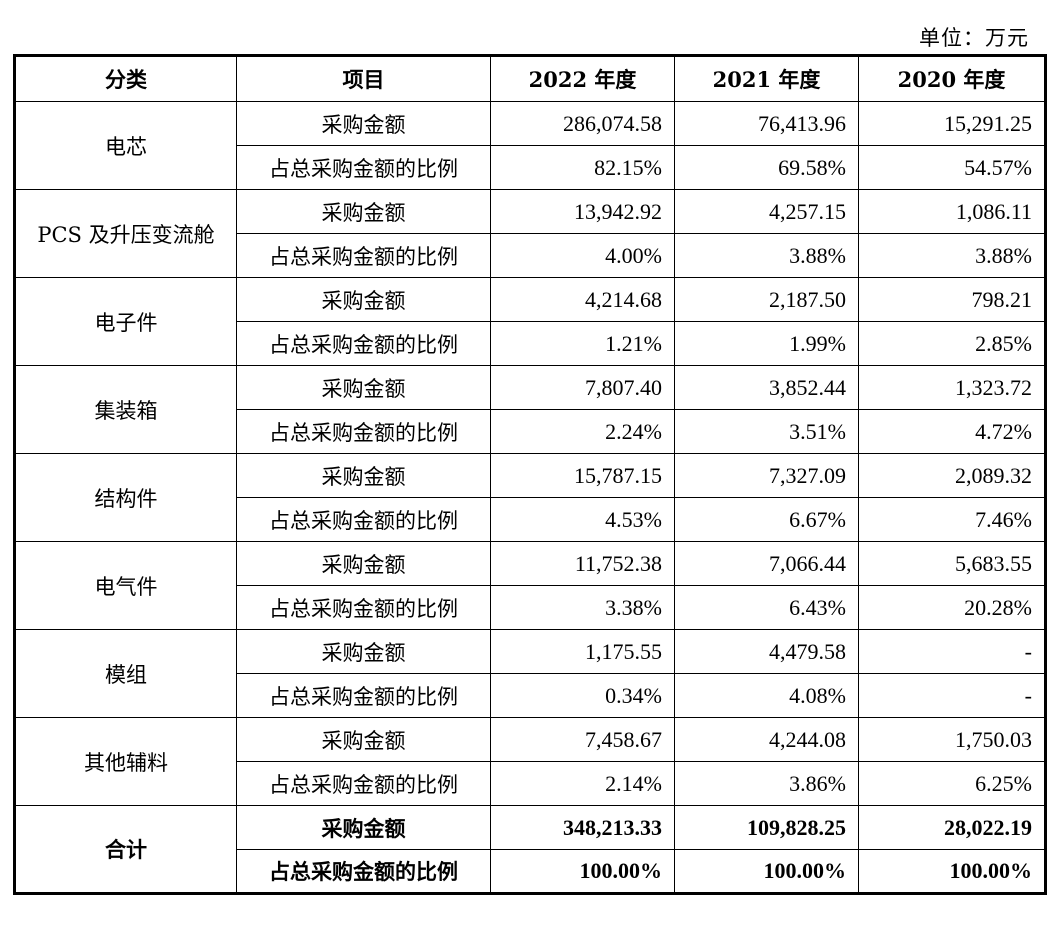 Image resolution: width=1057 pixels, height=927 pixels. What do you see at coordinates (952, 167) in the screenshot?
I see `value-cell-2020: 54.57%` at bounding box center [952, 167].